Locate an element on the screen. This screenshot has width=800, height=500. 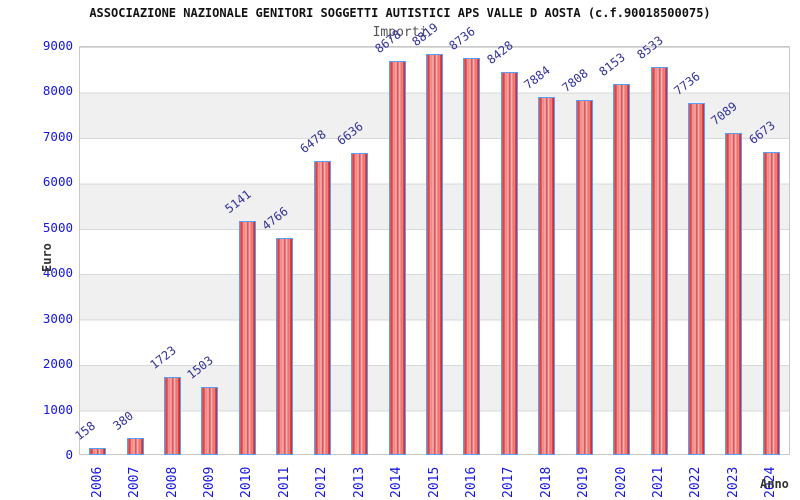
y-tick-label: 1000 is located at coordinates (57, 409).